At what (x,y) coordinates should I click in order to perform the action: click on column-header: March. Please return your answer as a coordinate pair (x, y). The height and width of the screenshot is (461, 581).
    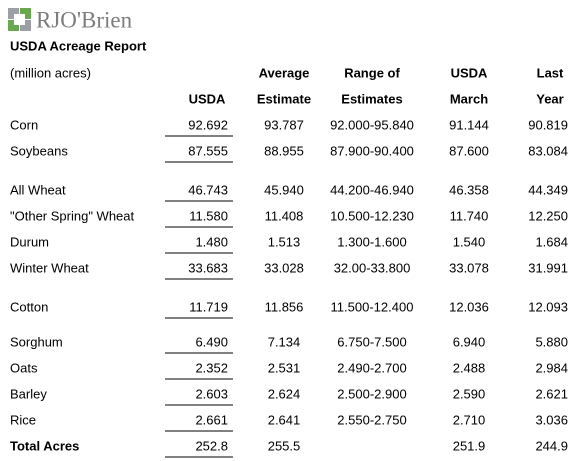
    Looking at the image, I should click on (469, 98).